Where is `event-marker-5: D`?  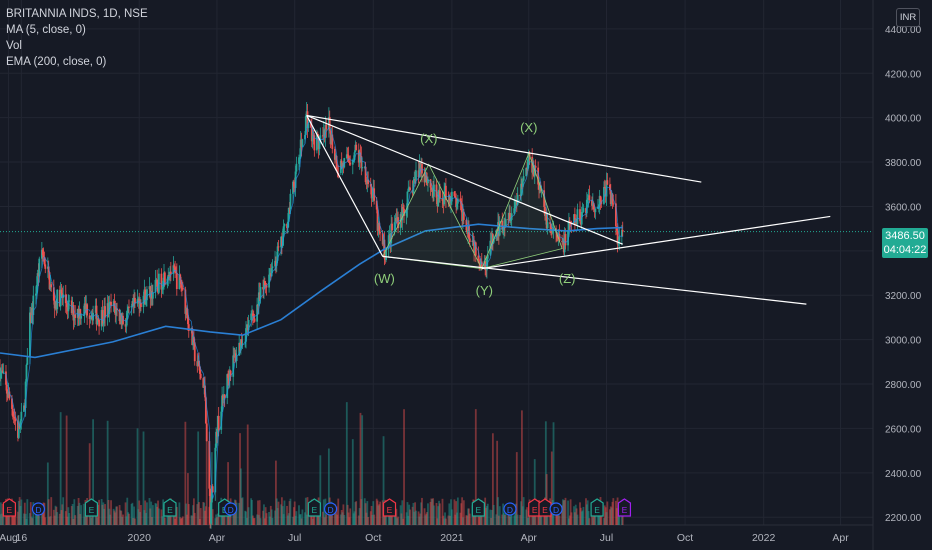 event-marker-5: D is located at coordinates (231, 509).